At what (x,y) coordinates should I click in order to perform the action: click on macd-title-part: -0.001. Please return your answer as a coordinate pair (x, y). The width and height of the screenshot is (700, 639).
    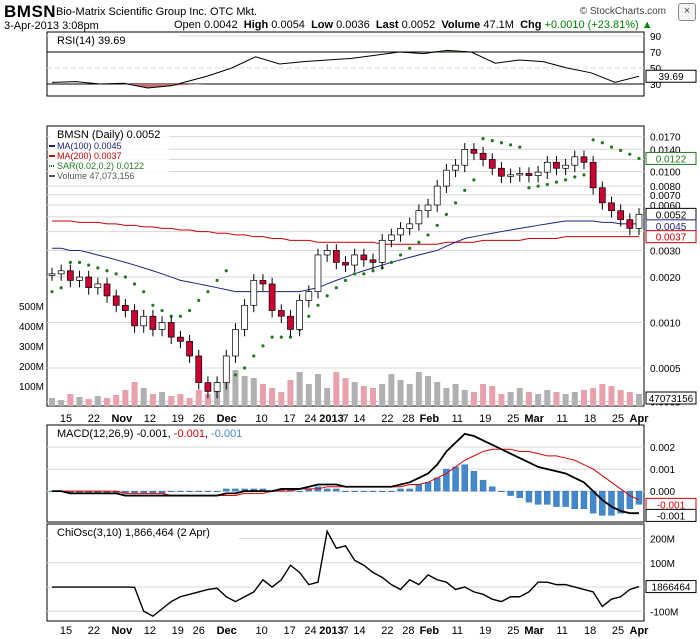
    Looking at the image, I should click on (189, 434).